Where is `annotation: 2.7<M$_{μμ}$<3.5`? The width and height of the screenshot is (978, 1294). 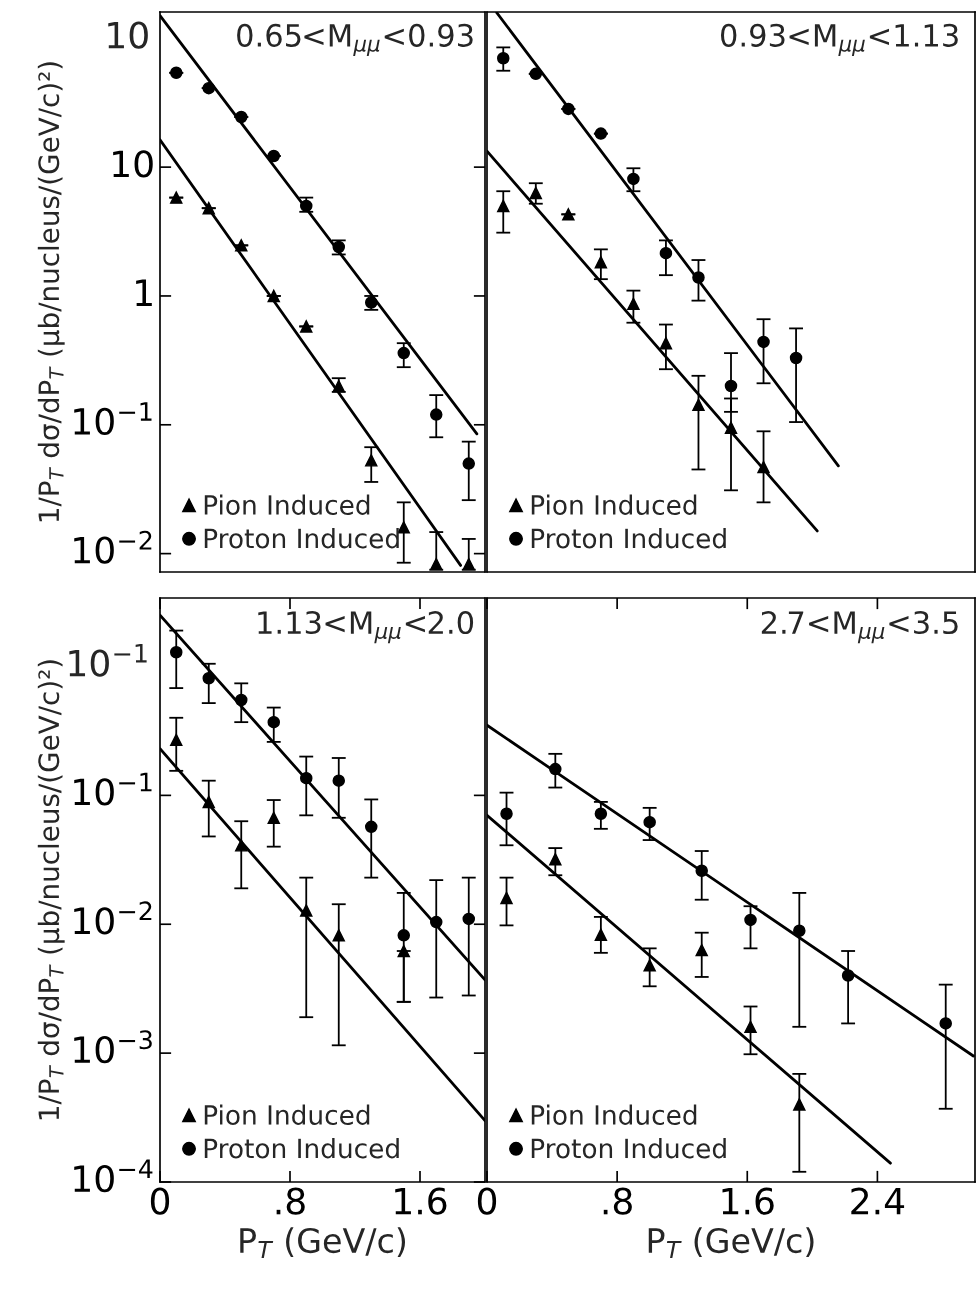
annotation: 2.7<M$_{μμ}$<3.5 is located at coordinates (859, 627).